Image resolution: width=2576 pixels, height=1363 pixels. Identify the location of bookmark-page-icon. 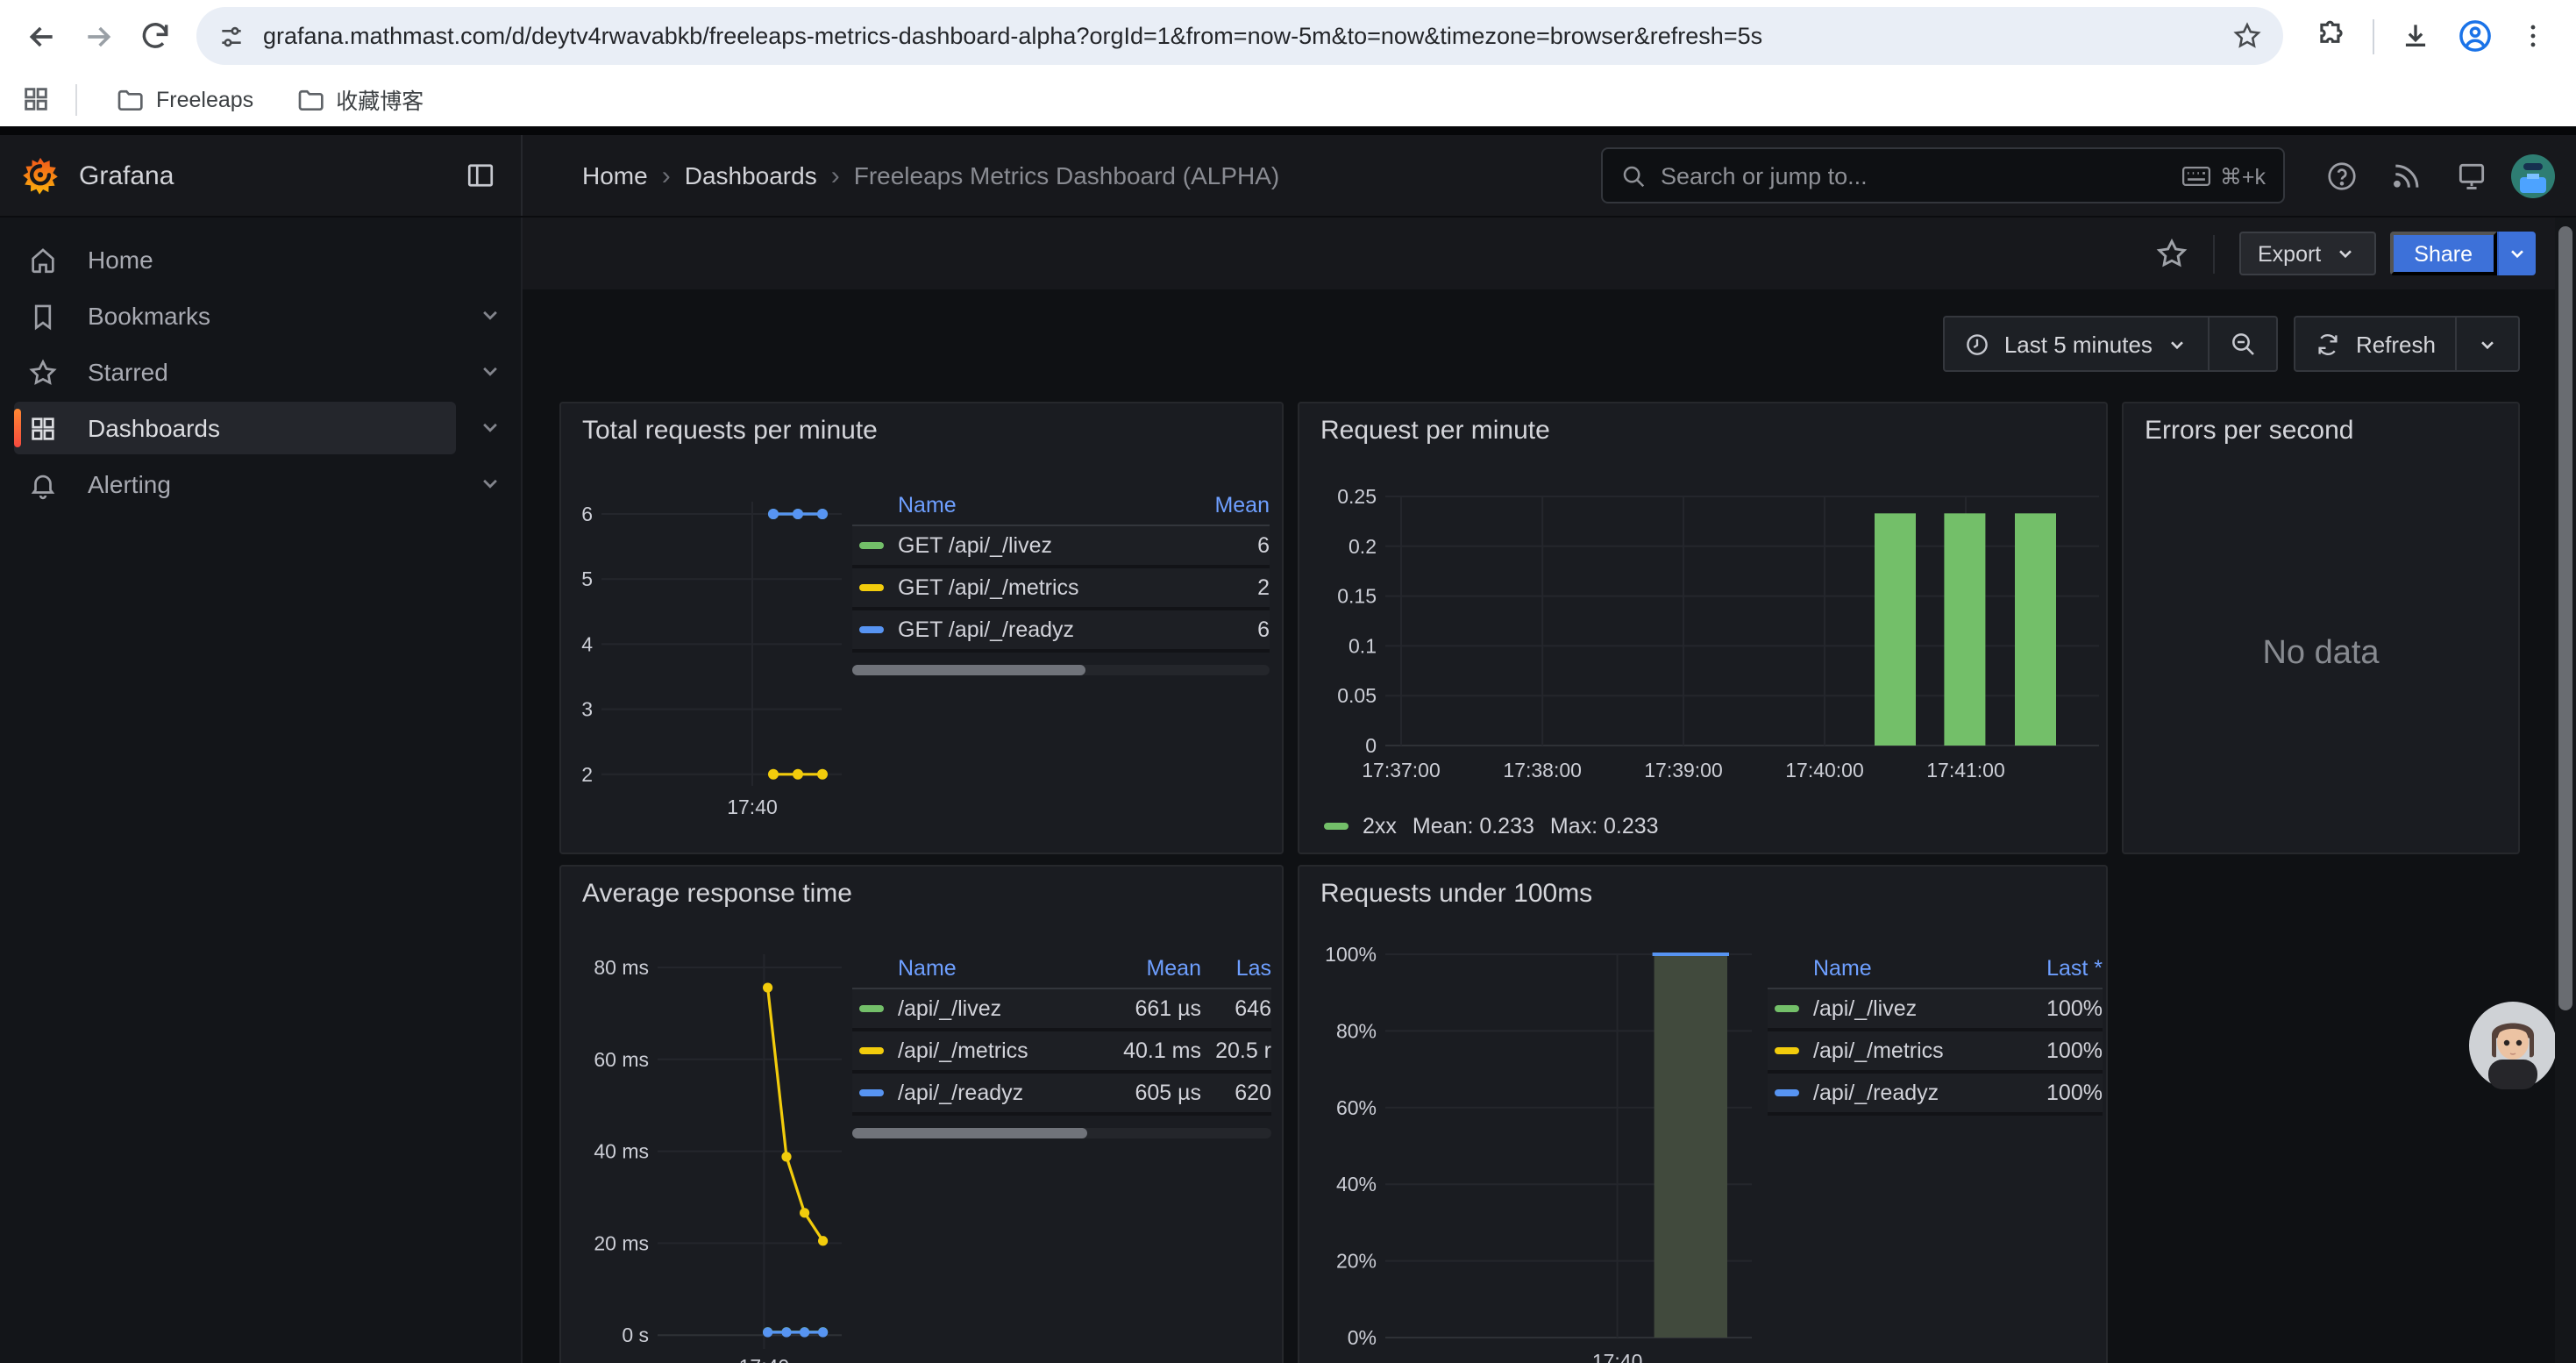
(2247, 36).